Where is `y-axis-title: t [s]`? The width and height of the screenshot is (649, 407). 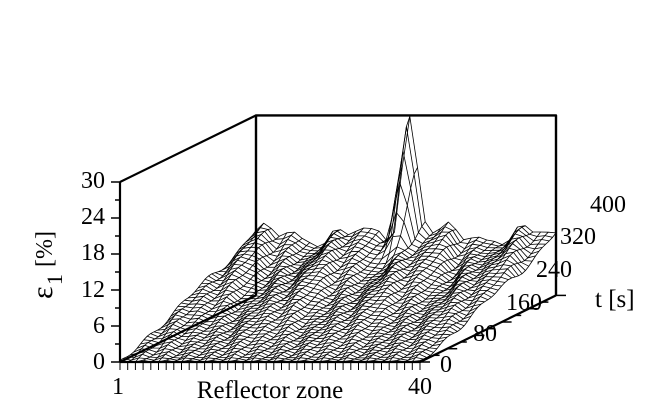
y-axis-title: t [s] is located at coordinates (615, 299).